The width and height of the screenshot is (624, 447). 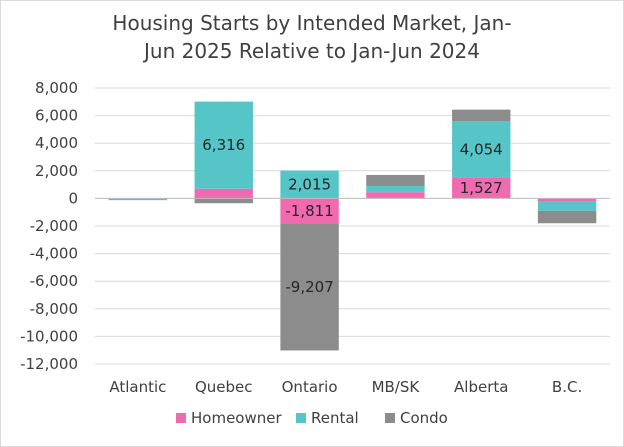 I want to click on legend-swatch-rental, so click(x=301, y=418).